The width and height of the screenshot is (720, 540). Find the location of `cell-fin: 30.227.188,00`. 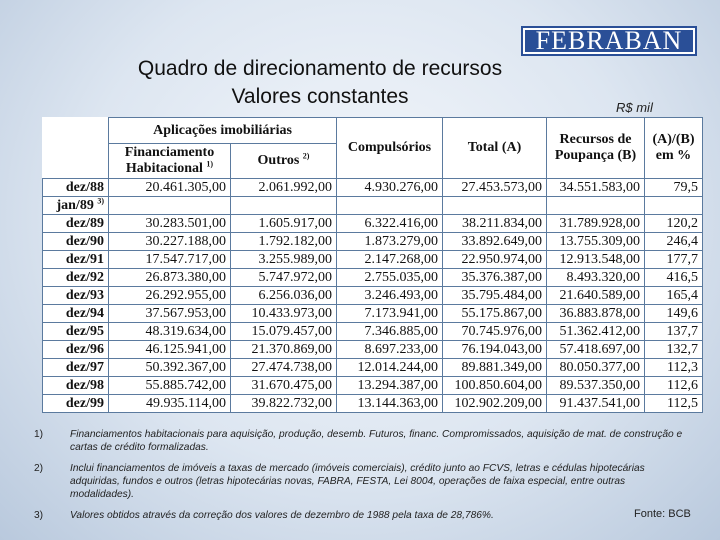

cell-fin: 30.227.188,00 is located at coordinates (169, 241).